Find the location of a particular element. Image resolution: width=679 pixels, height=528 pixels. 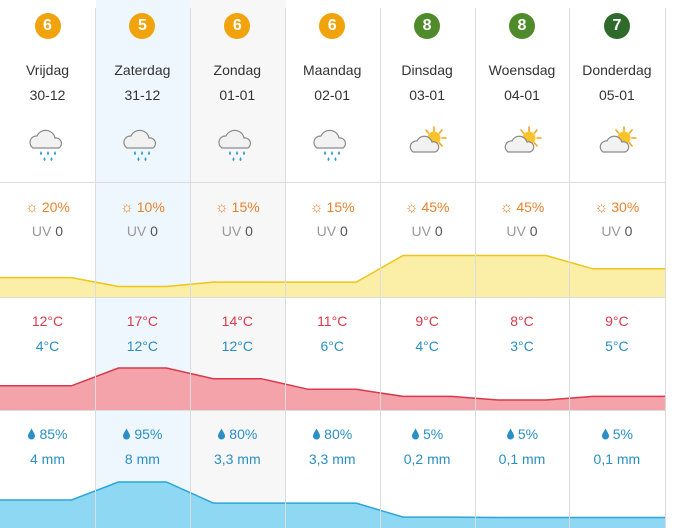

day-name: Vrijdag is located at coordinates (47, 70).